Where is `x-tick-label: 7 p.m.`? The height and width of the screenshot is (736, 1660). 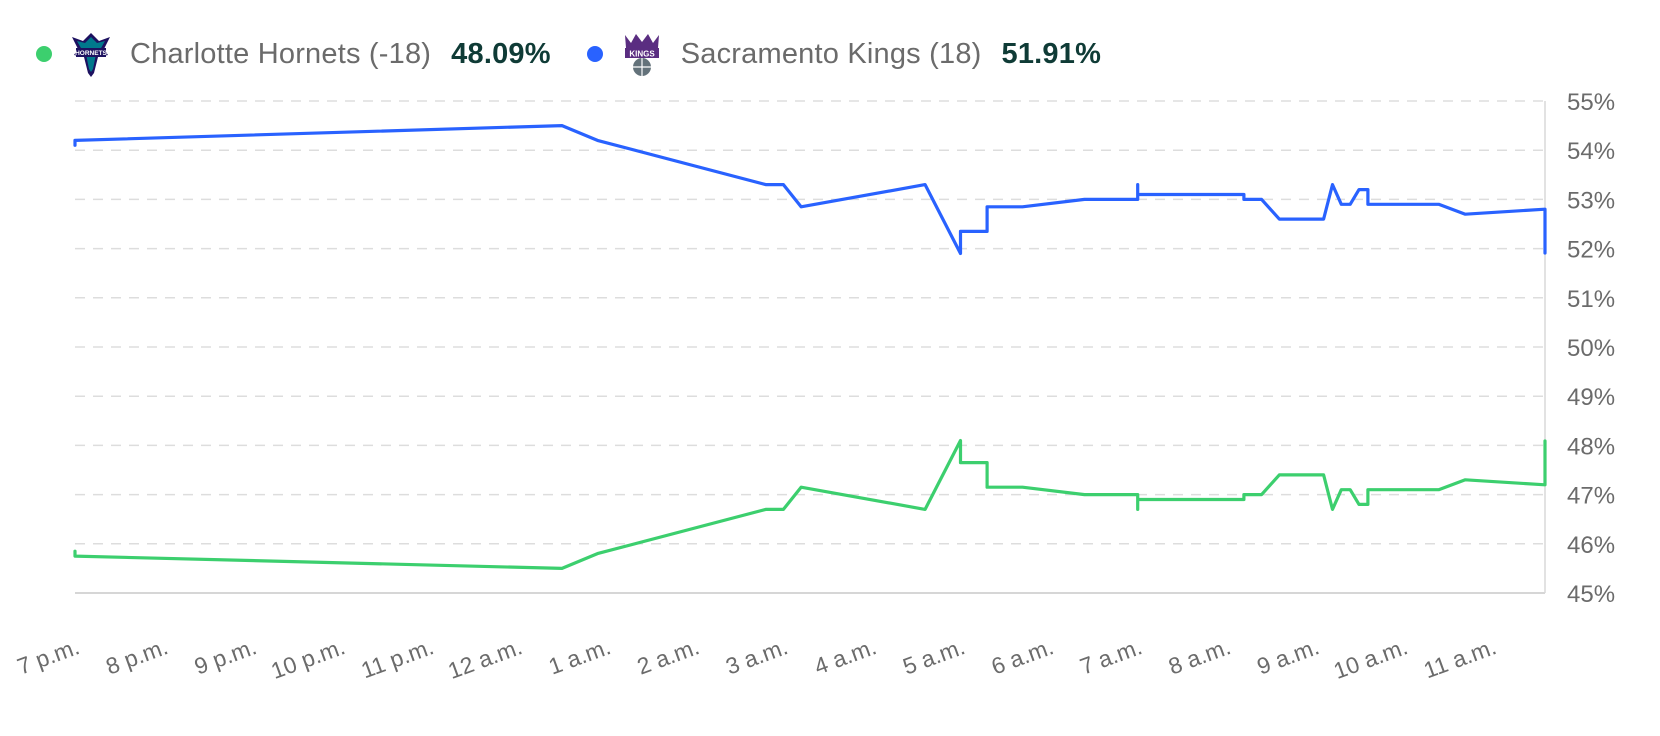
x-tick-label: 7 p.m. is located at coordinates (48, 656).